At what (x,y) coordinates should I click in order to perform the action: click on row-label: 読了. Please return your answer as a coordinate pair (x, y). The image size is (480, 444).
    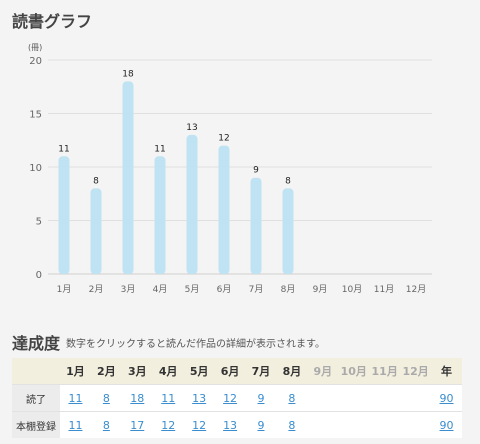
    Looking at the image, I should click on (36, 398).